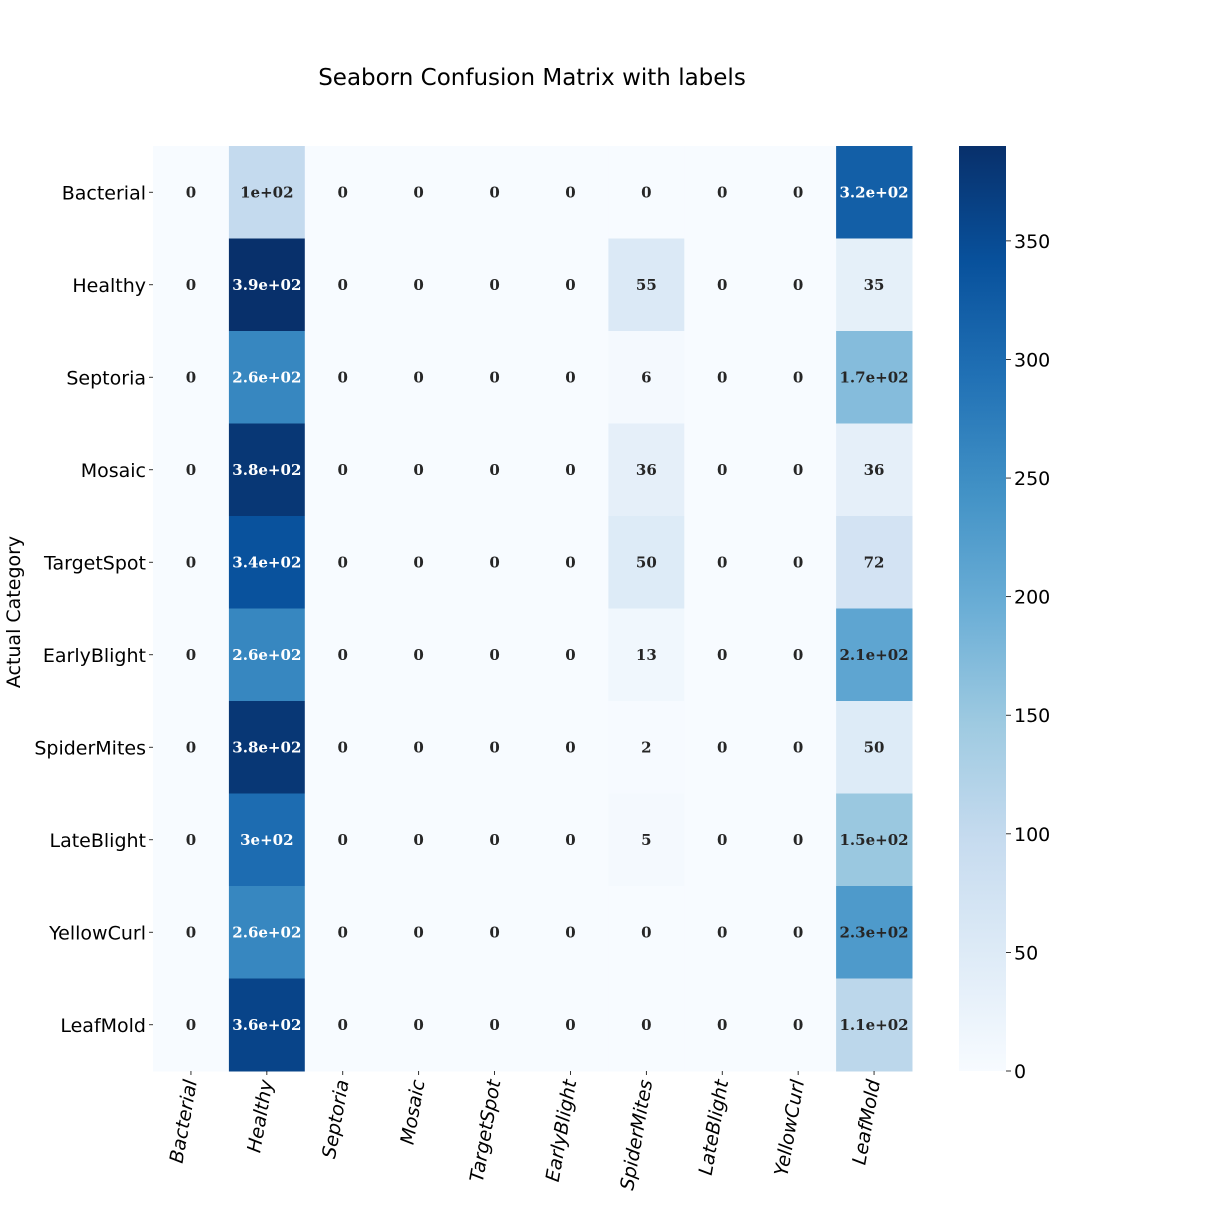  What do you see at coordinates (646, 747) in the screenshot?
I see `heatmap-cell-label: 2` at bounding box center [646, 747].